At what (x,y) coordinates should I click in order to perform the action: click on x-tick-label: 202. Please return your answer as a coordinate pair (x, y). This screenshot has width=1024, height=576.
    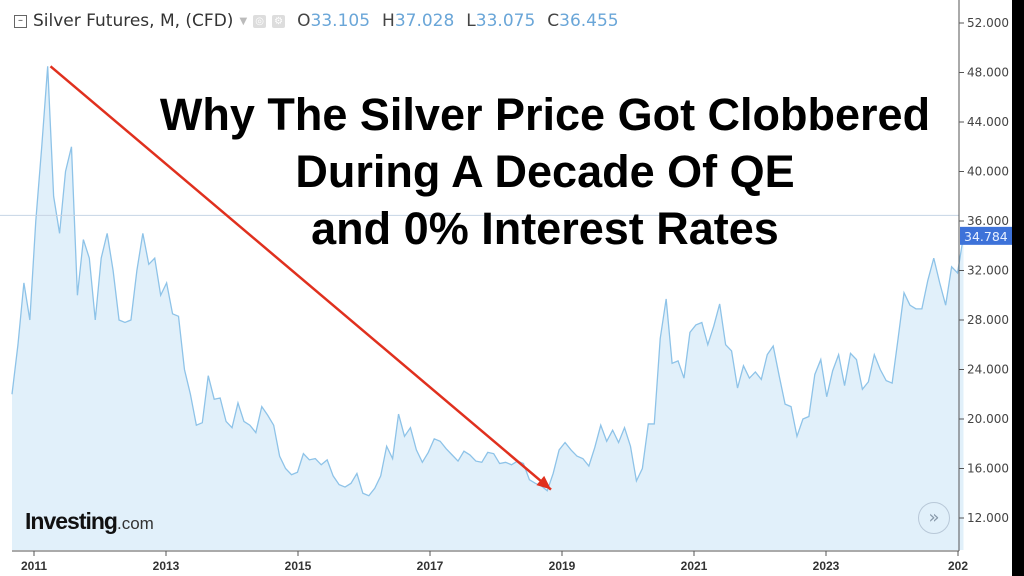
    Looking at the image, I should click on (958, 566).